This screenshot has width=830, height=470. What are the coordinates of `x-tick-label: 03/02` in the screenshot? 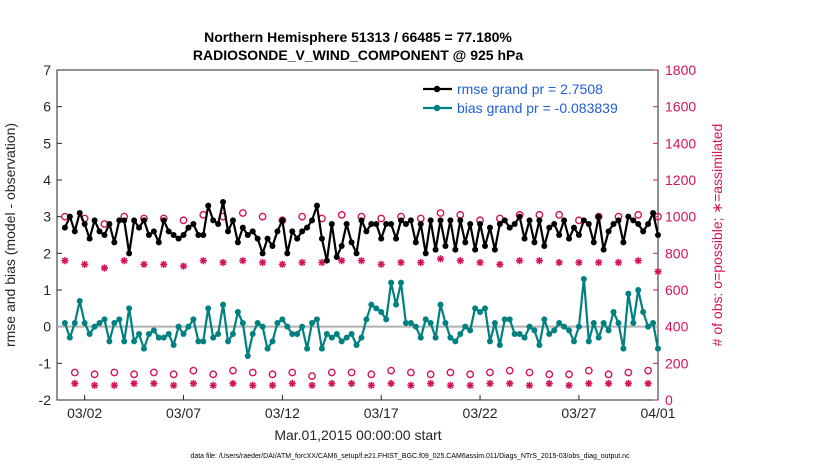 It's located at (84, 413).